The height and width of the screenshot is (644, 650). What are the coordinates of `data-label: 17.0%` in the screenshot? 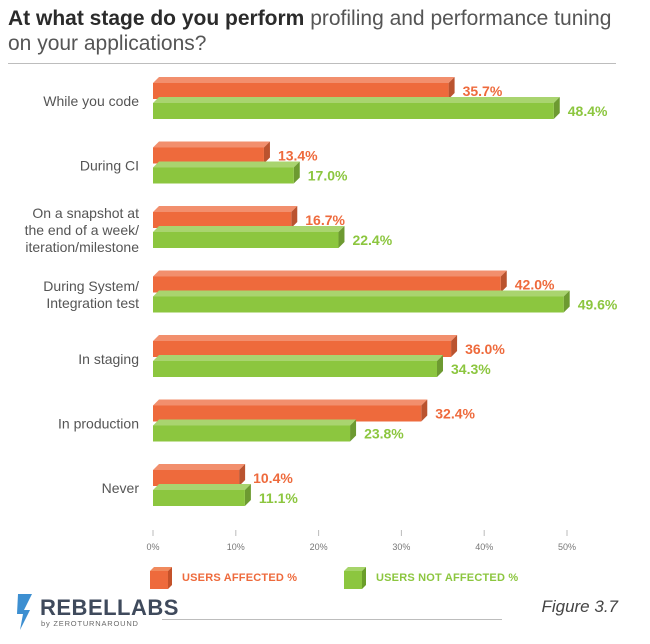 It's located at (328, 176).